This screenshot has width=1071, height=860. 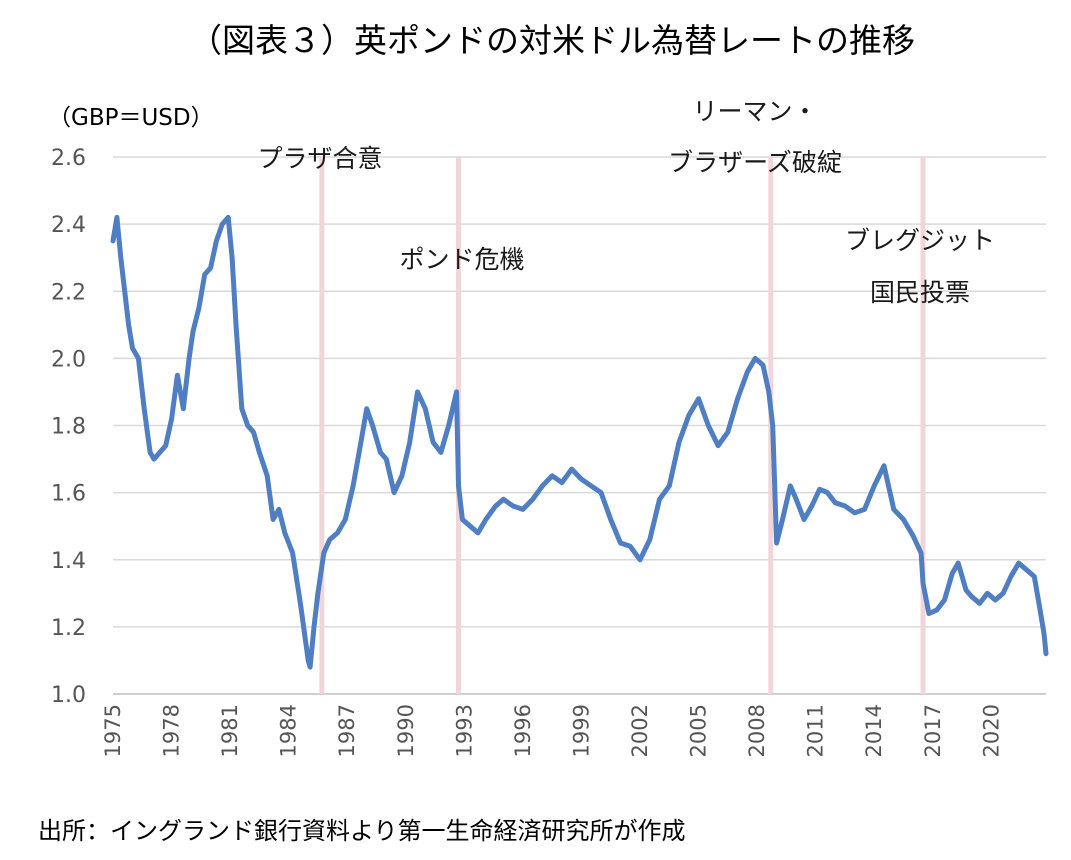 What do you see at coordinates (131, 118) in the screenshot?
I see `y-axis-unit-label: （GBP＝USD）` at bounding box center [131, 118].